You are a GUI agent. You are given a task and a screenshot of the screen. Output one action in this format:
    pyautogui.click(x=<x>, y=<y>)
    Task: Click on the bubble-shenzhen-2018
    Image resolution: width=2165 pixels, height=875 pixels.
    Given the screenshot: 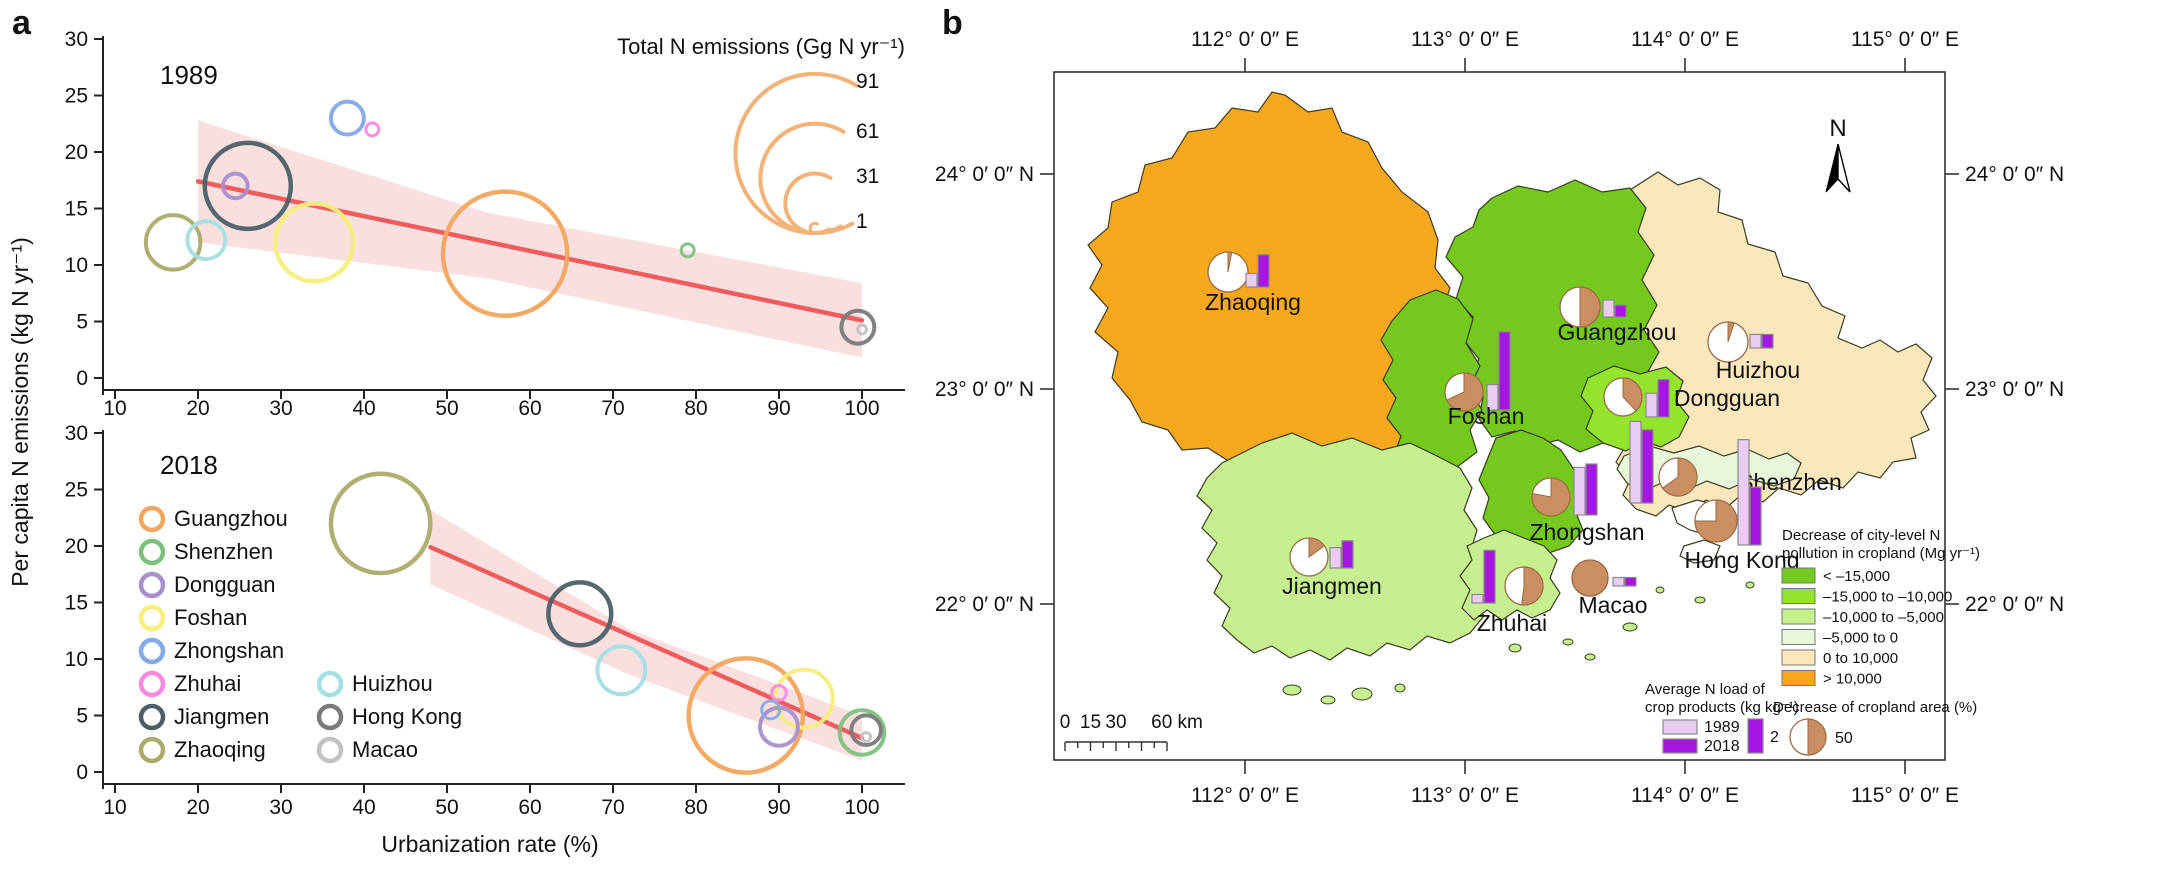 What is the action you would take?
    pyautogui.click(x=862, y=732)
    